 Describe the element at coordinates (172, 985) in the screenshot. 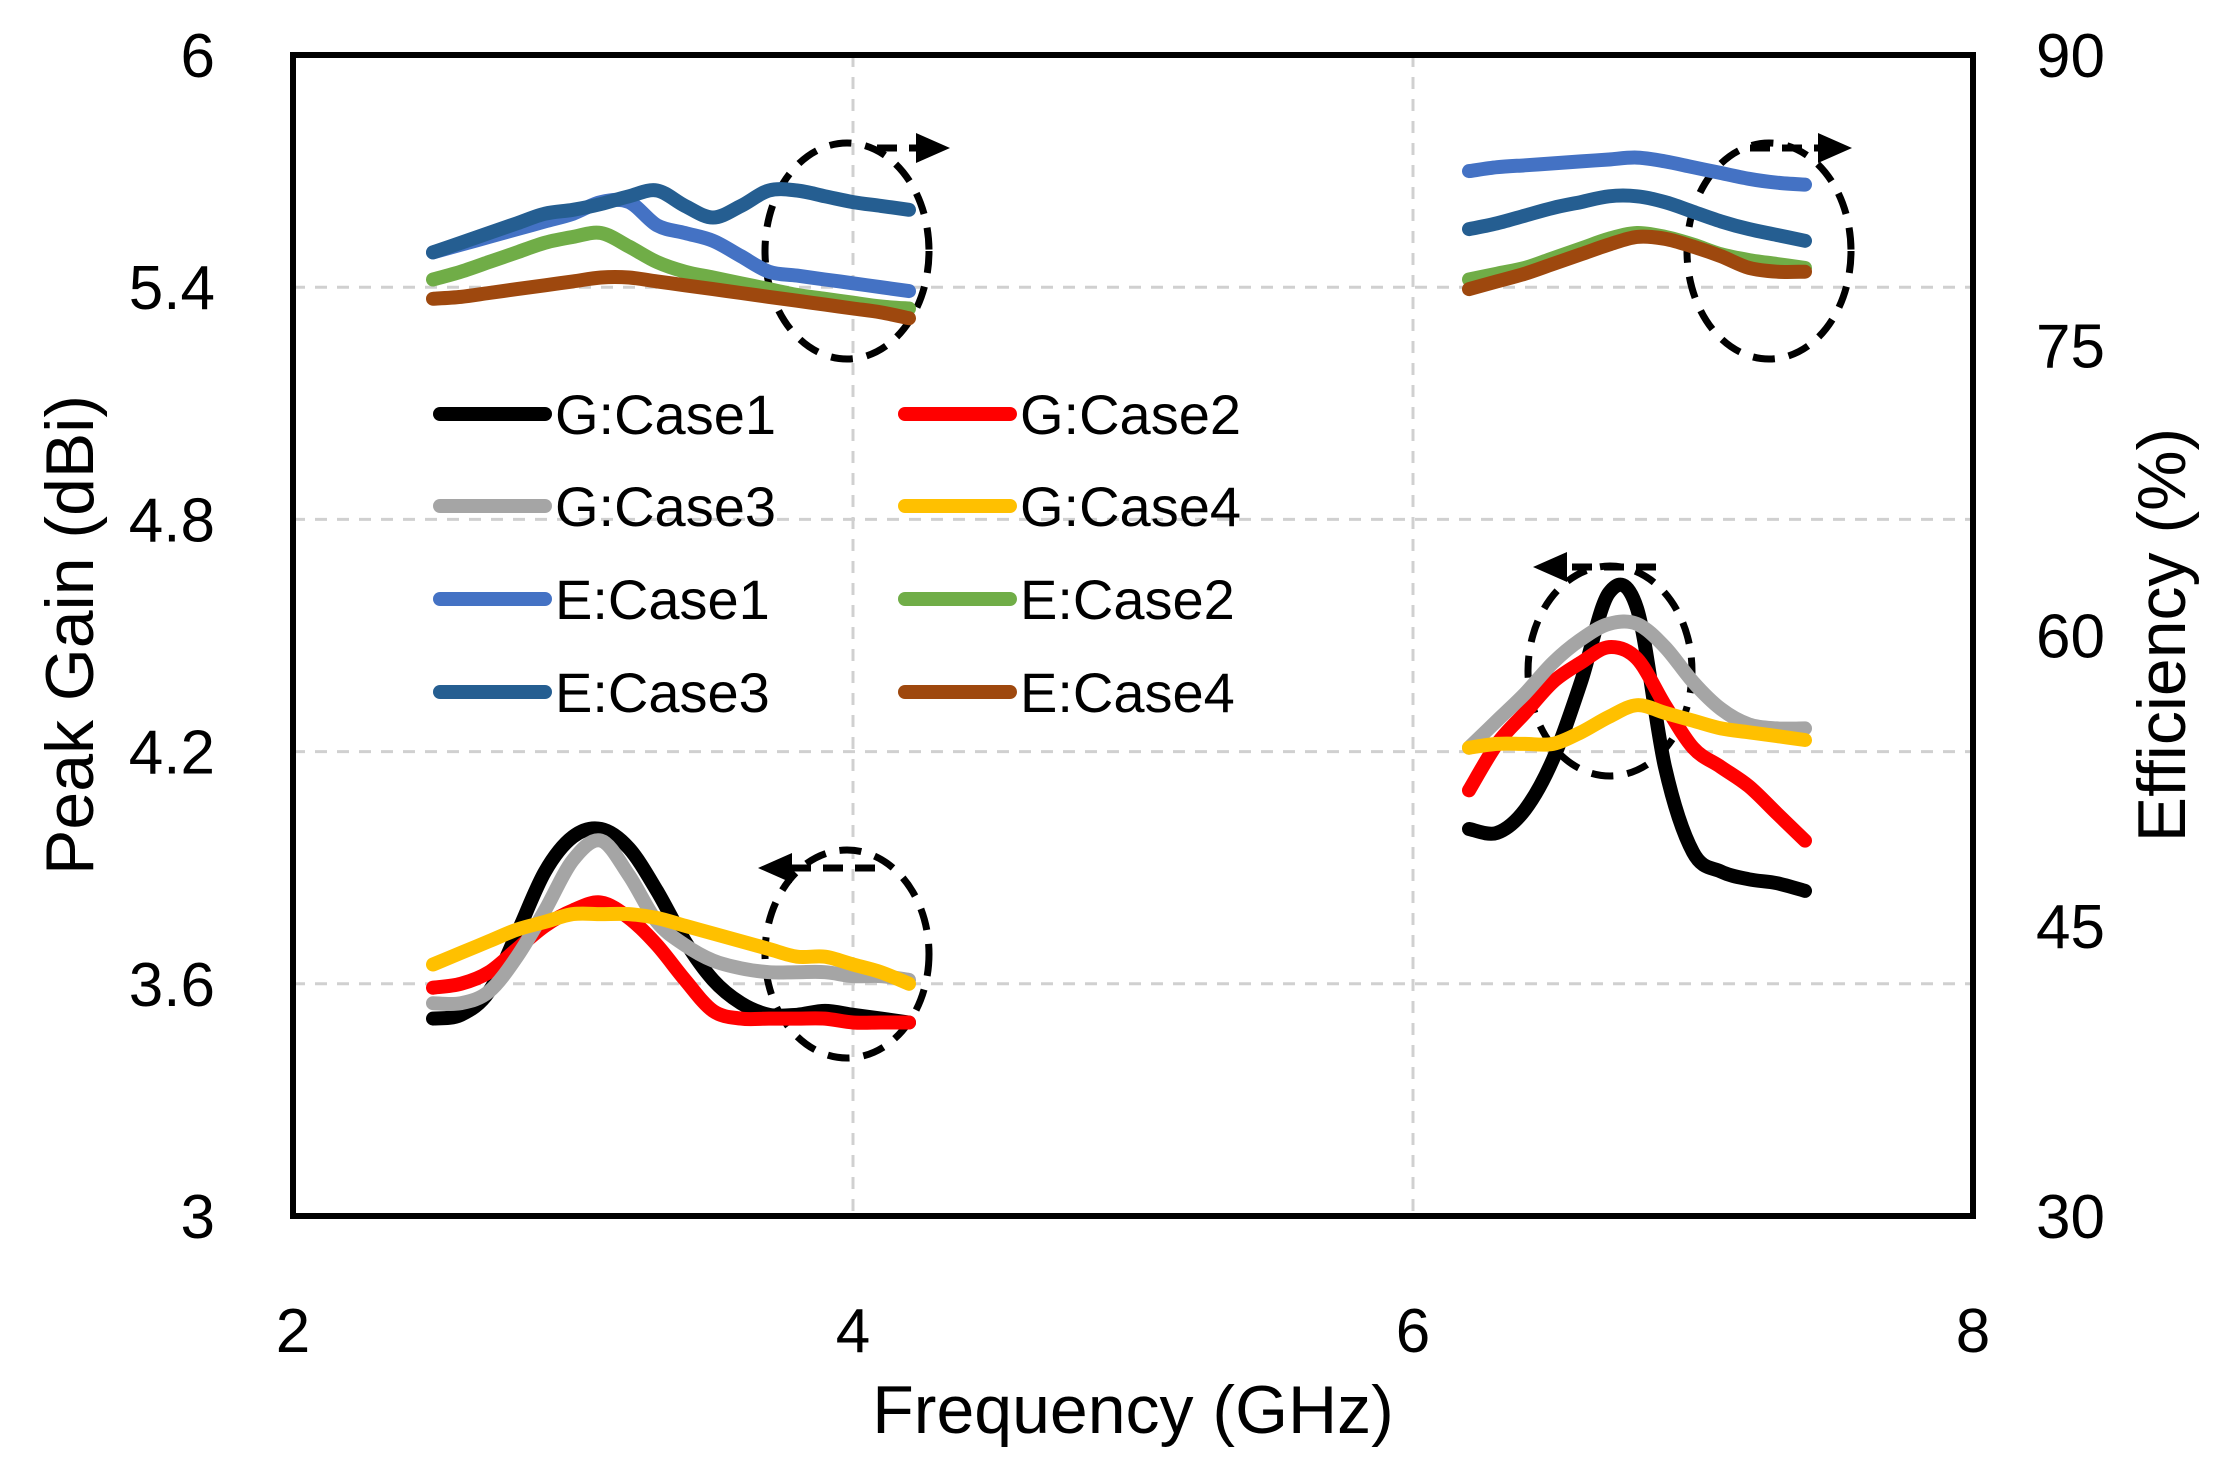

I see `y-left-tick-label: 3.6` at that location.